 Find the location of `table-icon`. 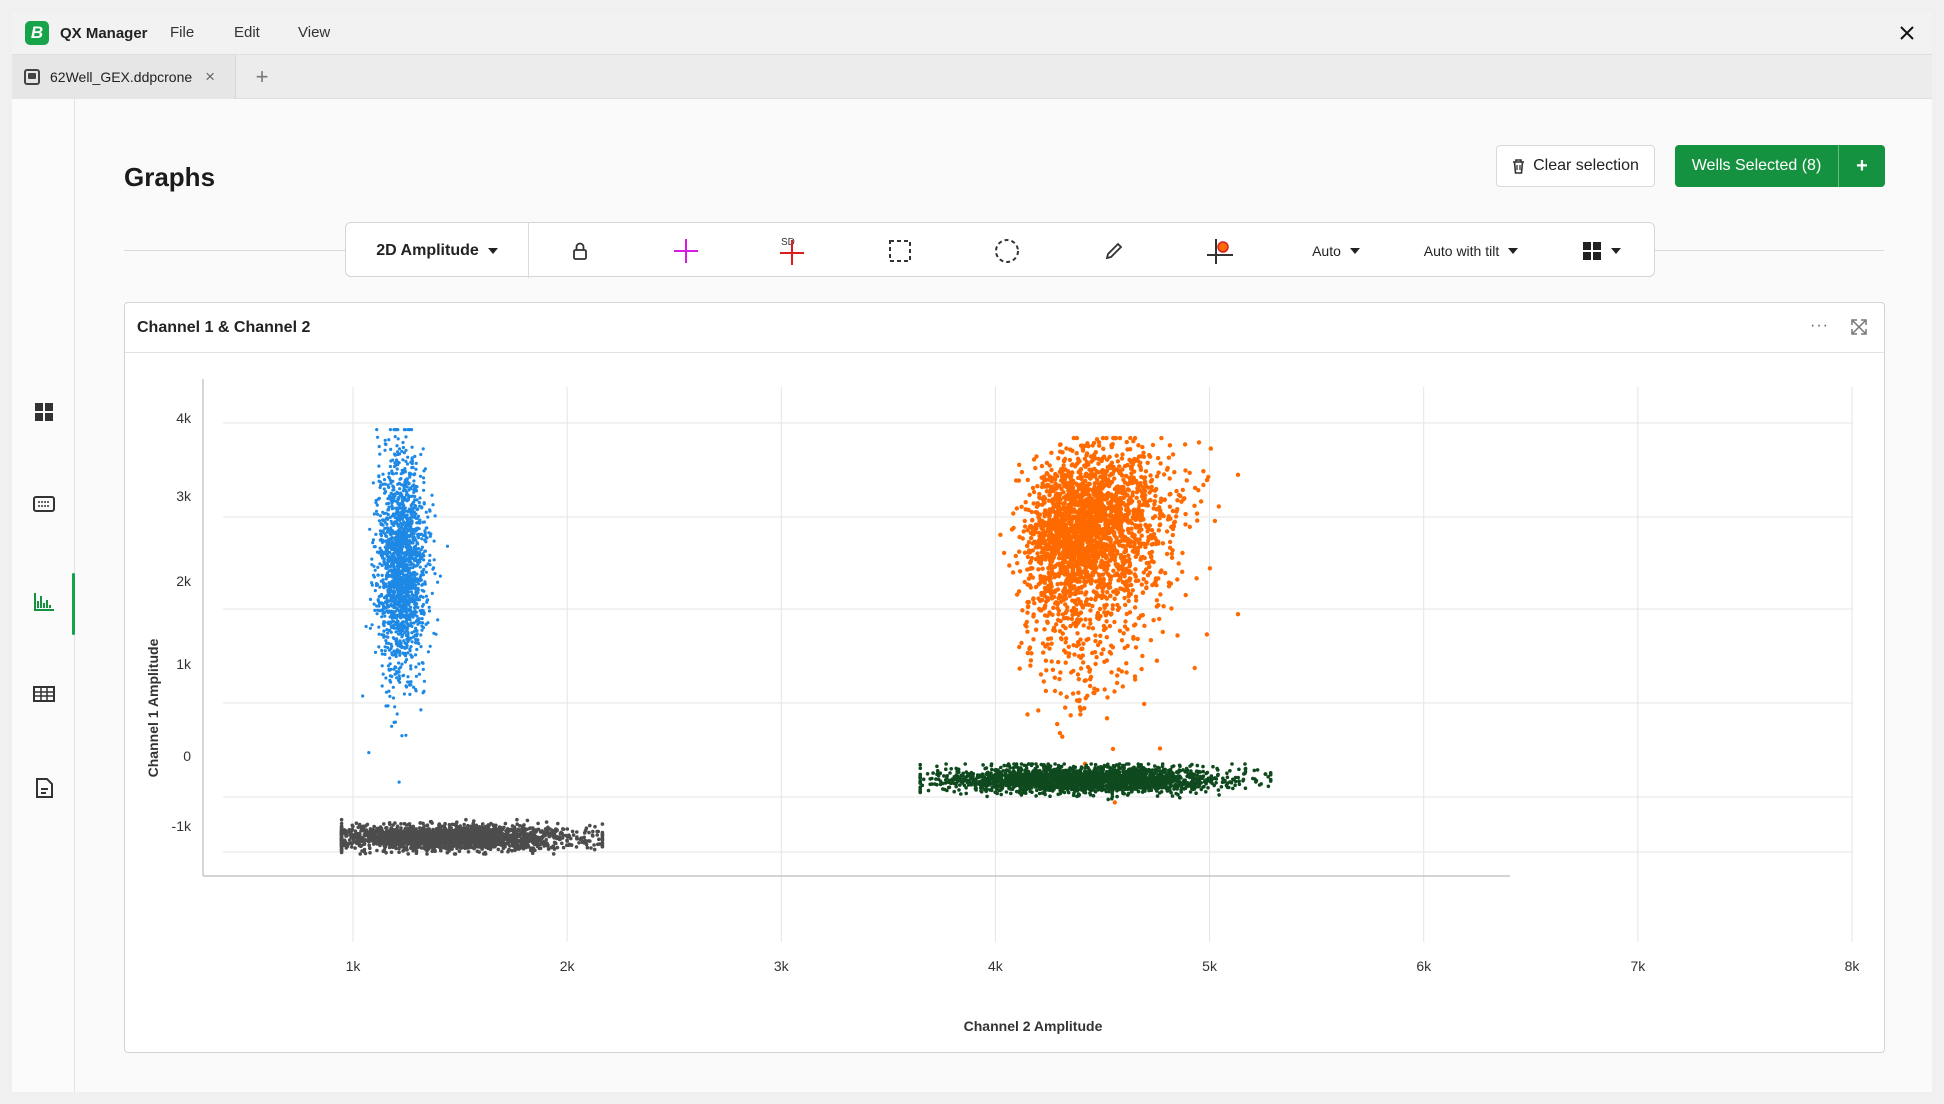

table-icon is located at coordinates (44, 694).